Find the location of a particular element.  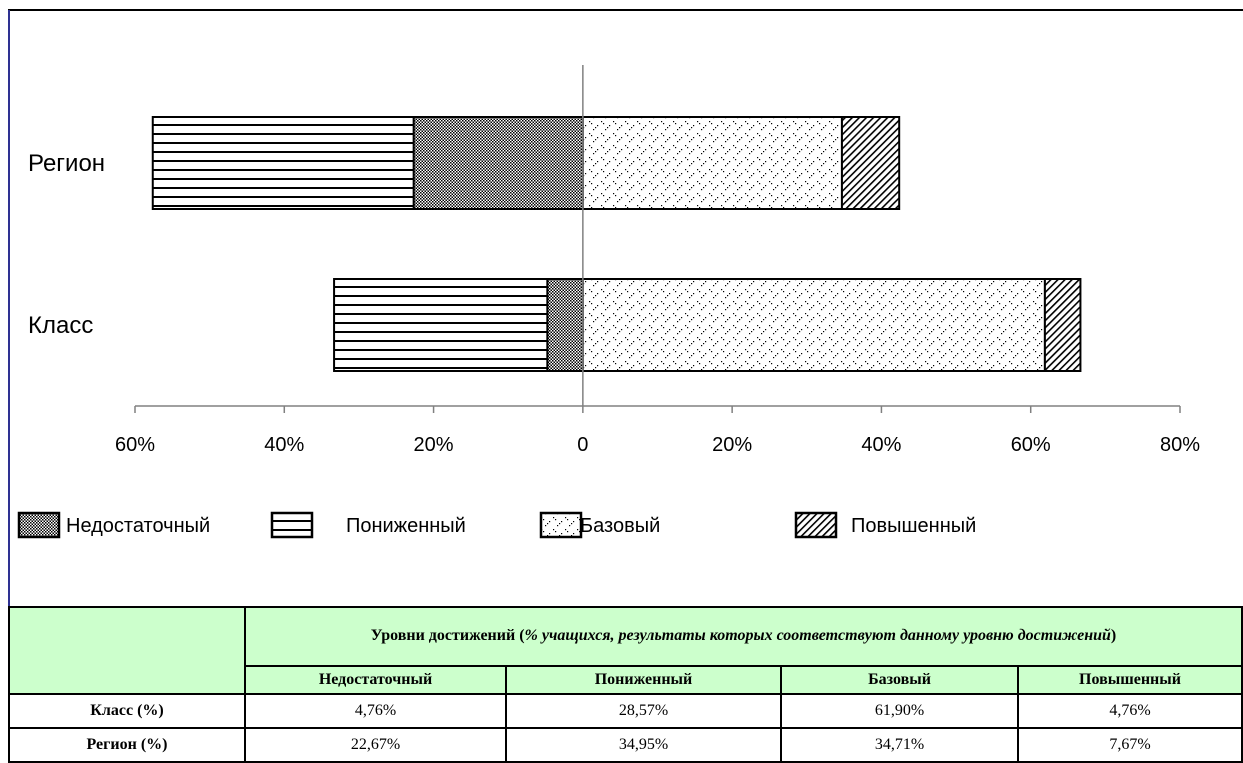

row-label: Класс (%) is located at coordinates (127, 711).